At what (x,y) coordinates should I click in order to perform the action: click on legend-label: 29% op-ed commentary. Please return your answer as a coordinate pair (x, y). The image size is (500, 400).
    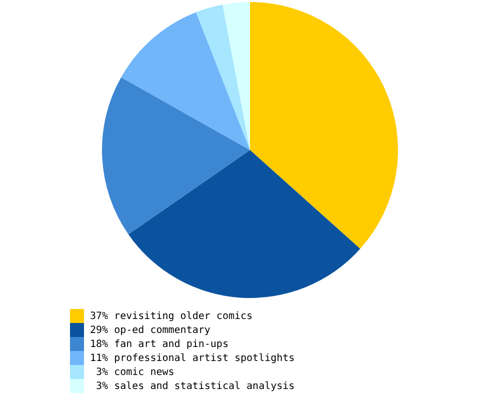
    Looking at the image, I should click on (150, 330).